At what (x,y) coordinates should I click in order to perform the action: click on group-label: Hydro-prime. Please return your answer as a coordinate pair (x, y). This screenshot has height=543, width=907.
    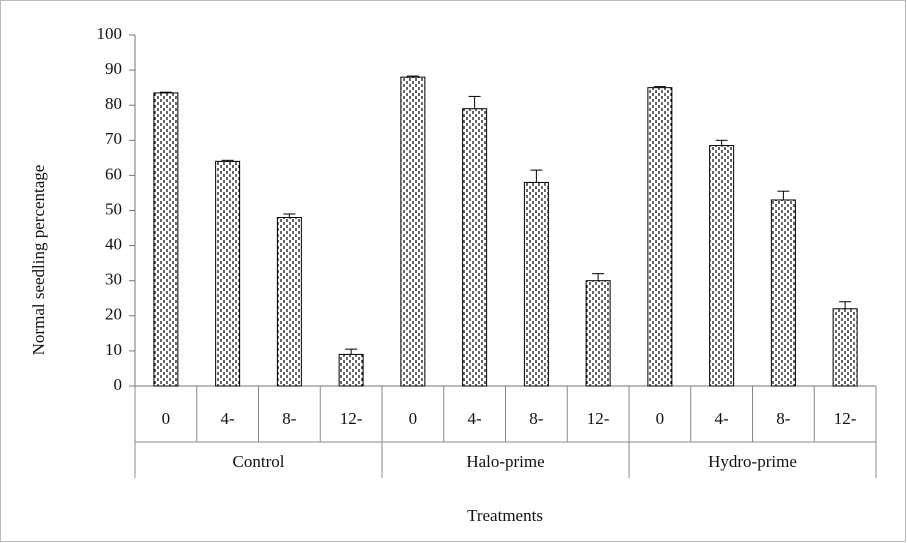
    Looking at the image, I should click on (752, 461).